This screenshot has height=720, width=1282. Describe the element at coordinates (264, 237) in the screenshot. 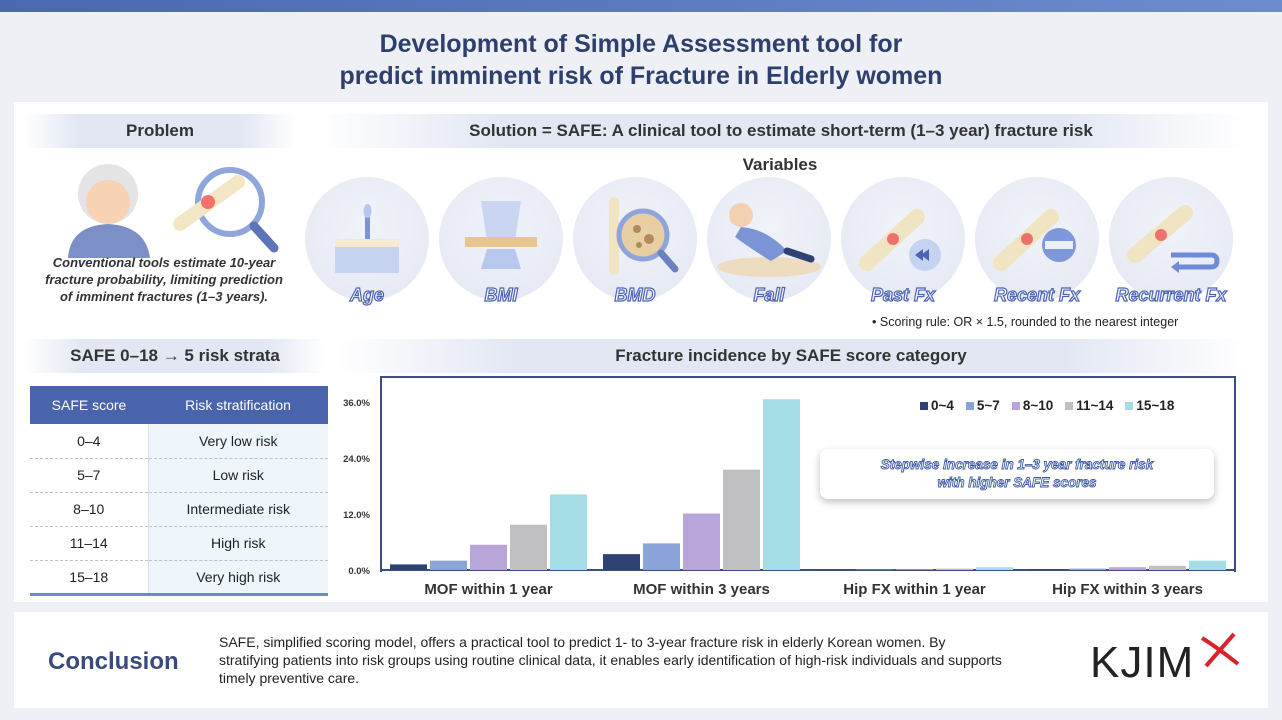

I see `magnifier-handle` at that location.